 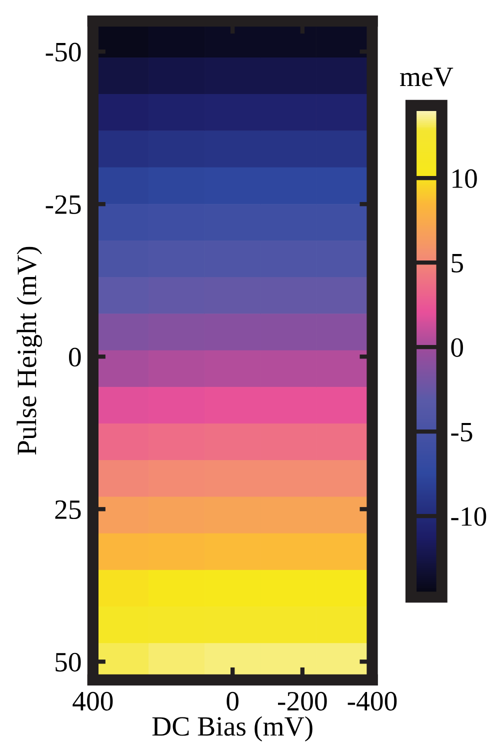 What do you see at coordinates (372, 701) in the screenshot?
I see `x-tick-label: -400` at bounding box center [372, 701].